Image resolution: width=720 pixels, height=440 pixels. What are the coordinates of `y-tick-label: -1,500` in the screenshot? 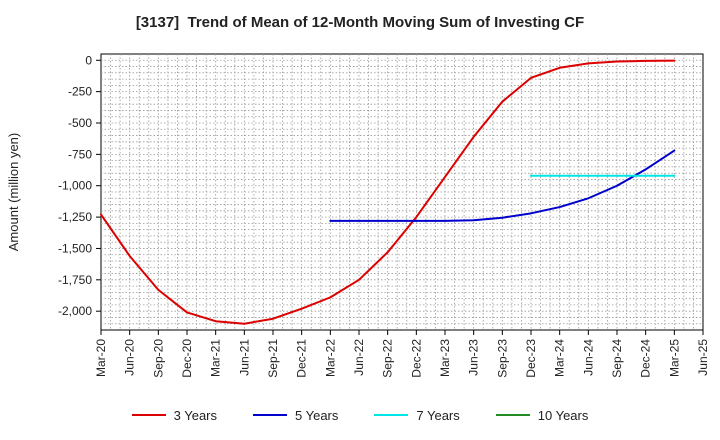 It's located at (75, 248).